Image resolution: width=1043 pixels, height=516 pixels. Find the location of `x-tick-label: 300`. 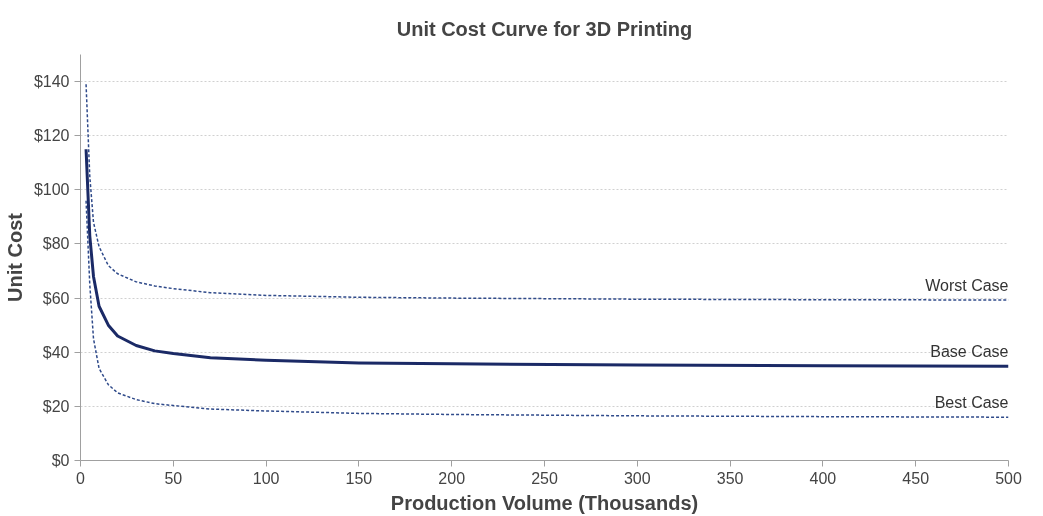

x-tick-label: 300 is located at coordinates (637, 478).